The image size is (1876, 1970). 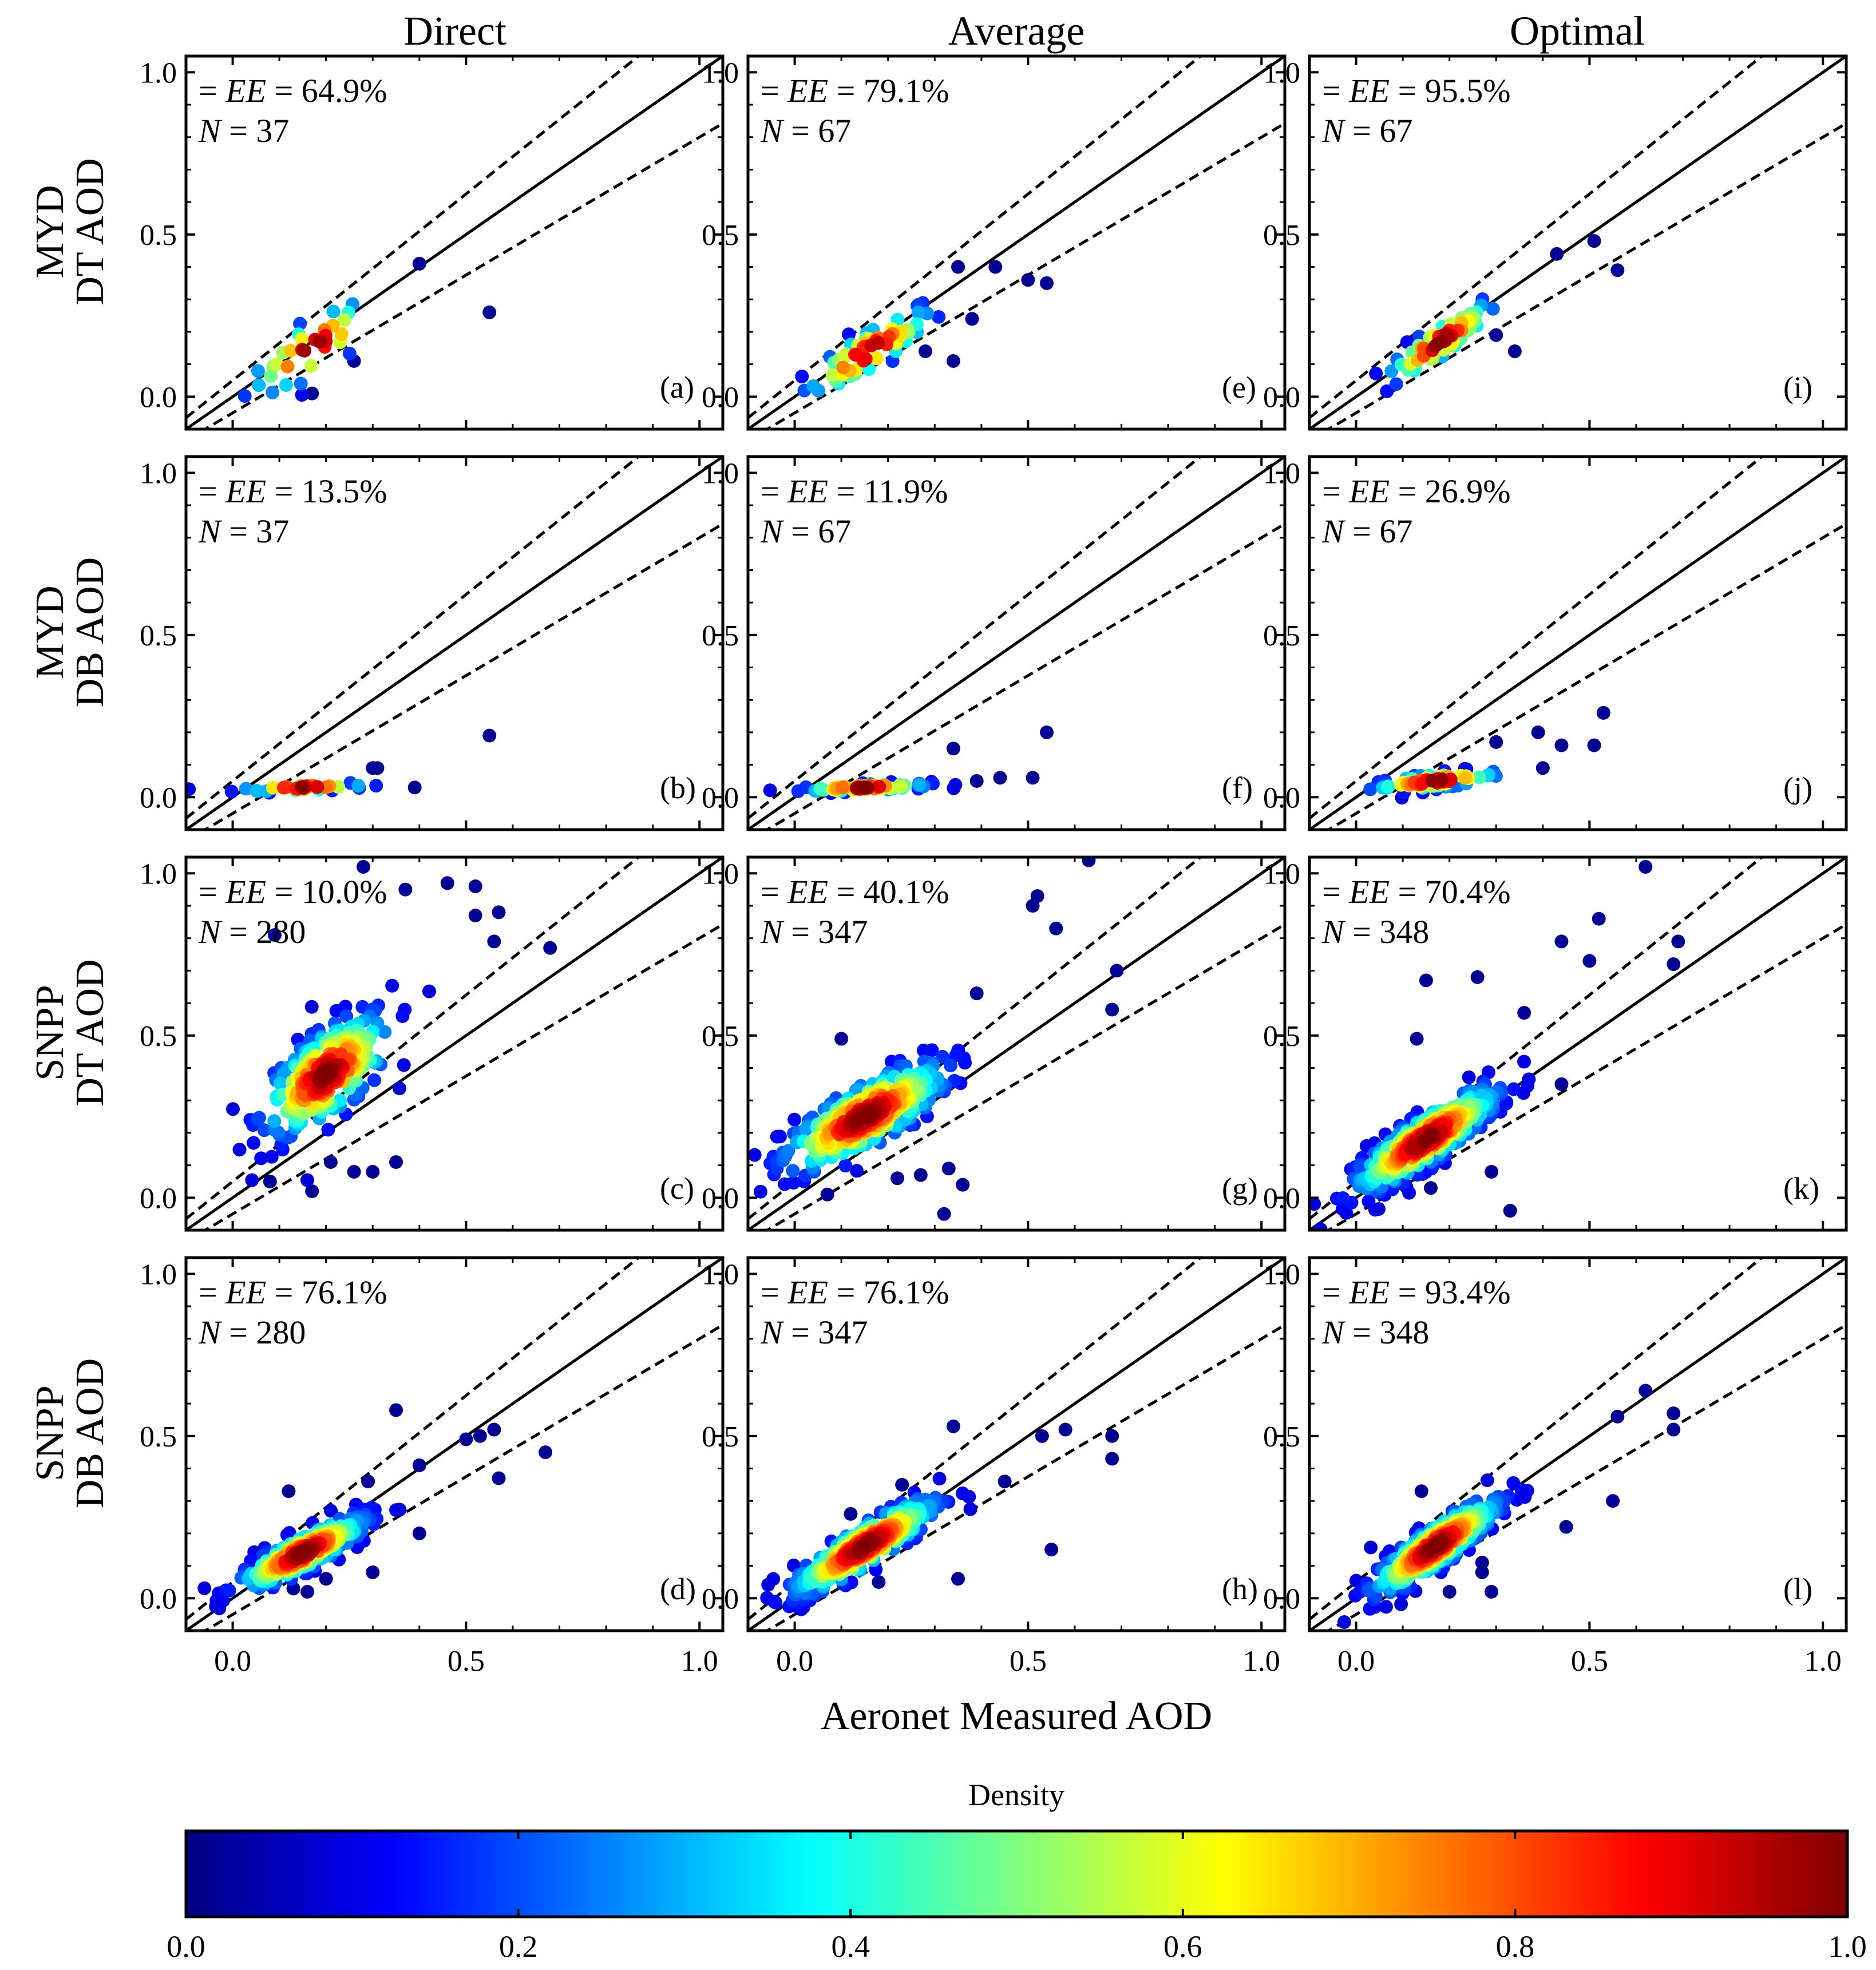 I want to click on ee-annotation: = EE = 93.4%, so click(x=1416, y=1292).